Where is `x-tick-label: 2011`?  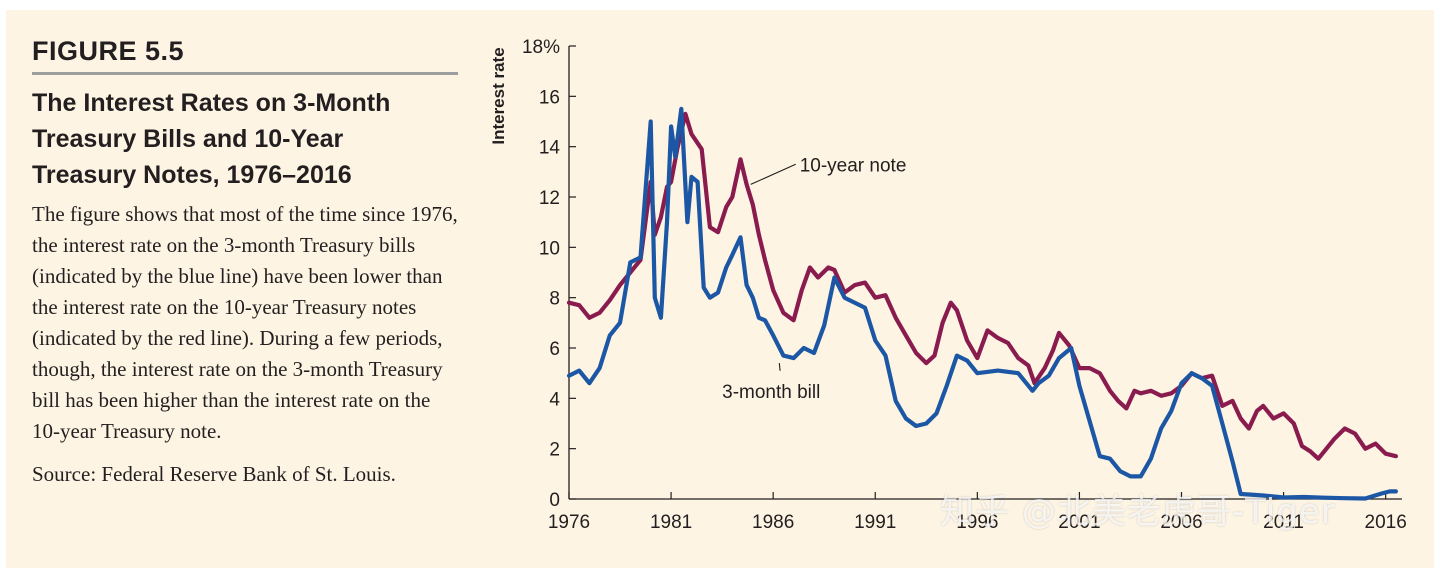 x-tick-label: 2011 is located at coordinates (1283, 522).